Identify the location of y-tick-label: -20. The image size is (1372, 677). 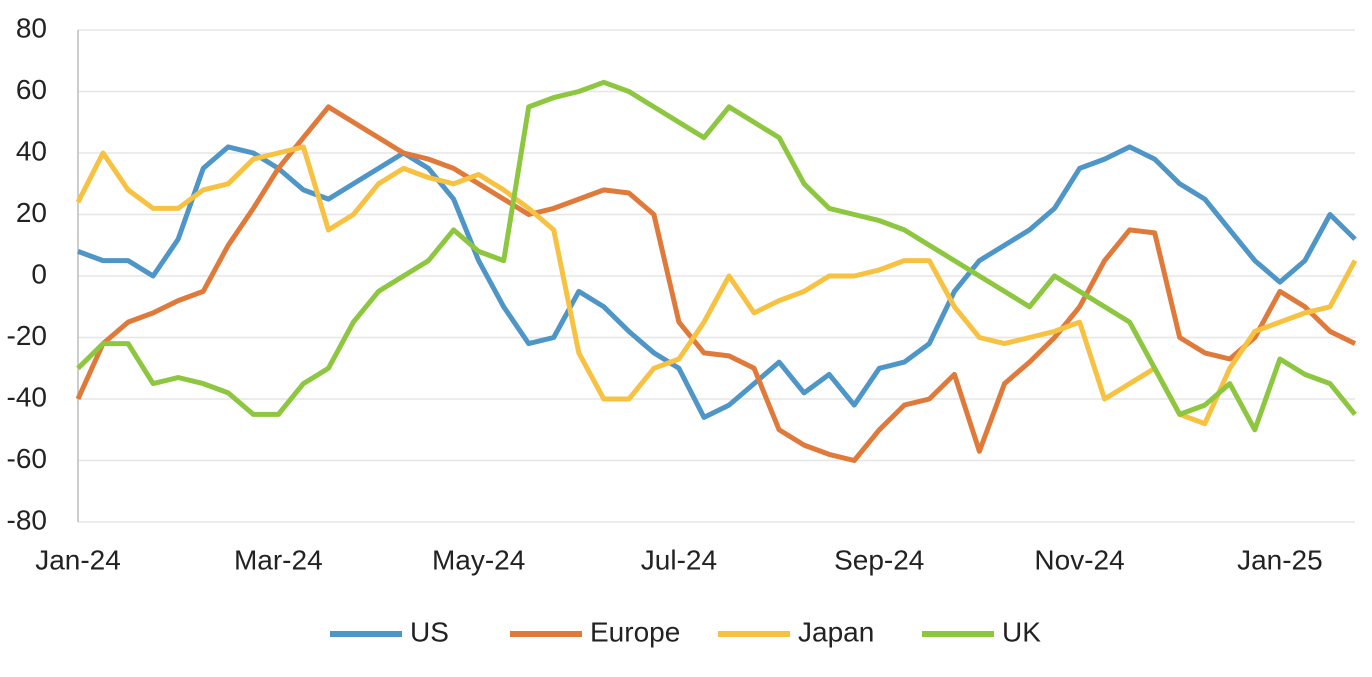
(27, 335).